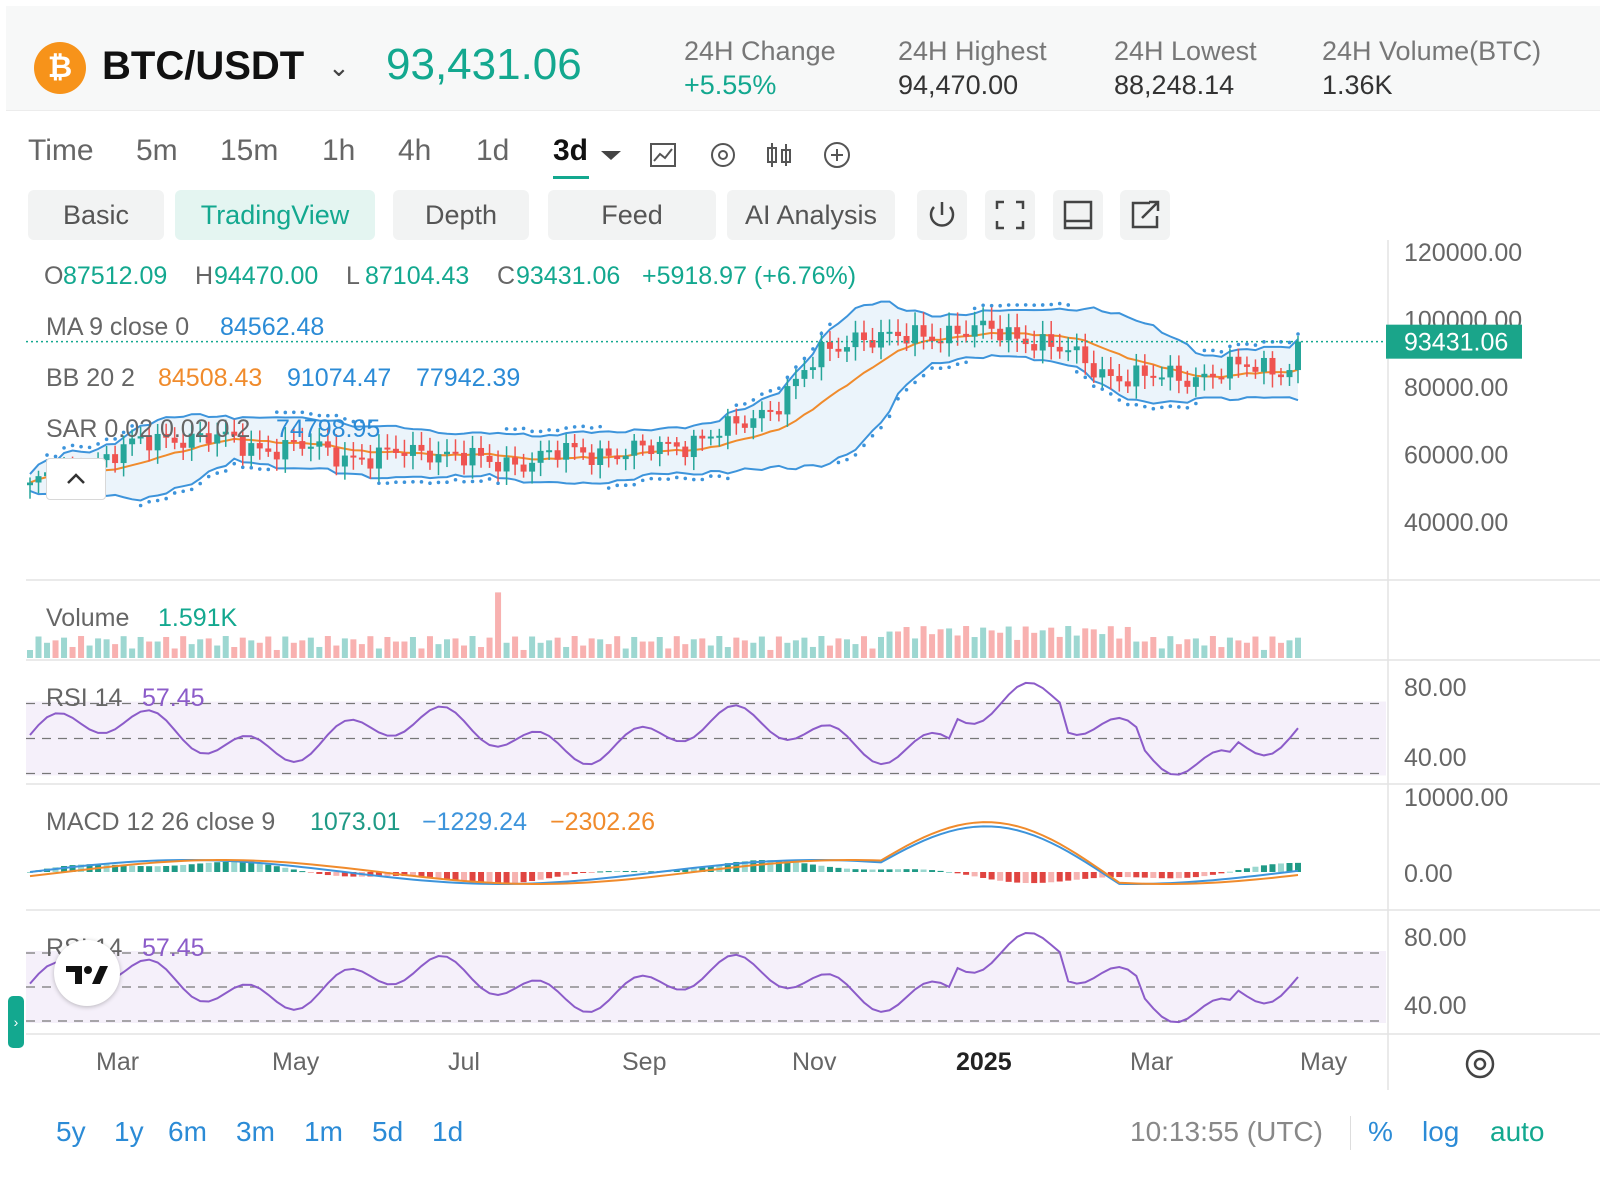 The height and width of the screenshot is (1193, 1600). Describe the element at coordinates (16, 1022) in the screenshot. I see `side-panel-toggle: ›` at that location.